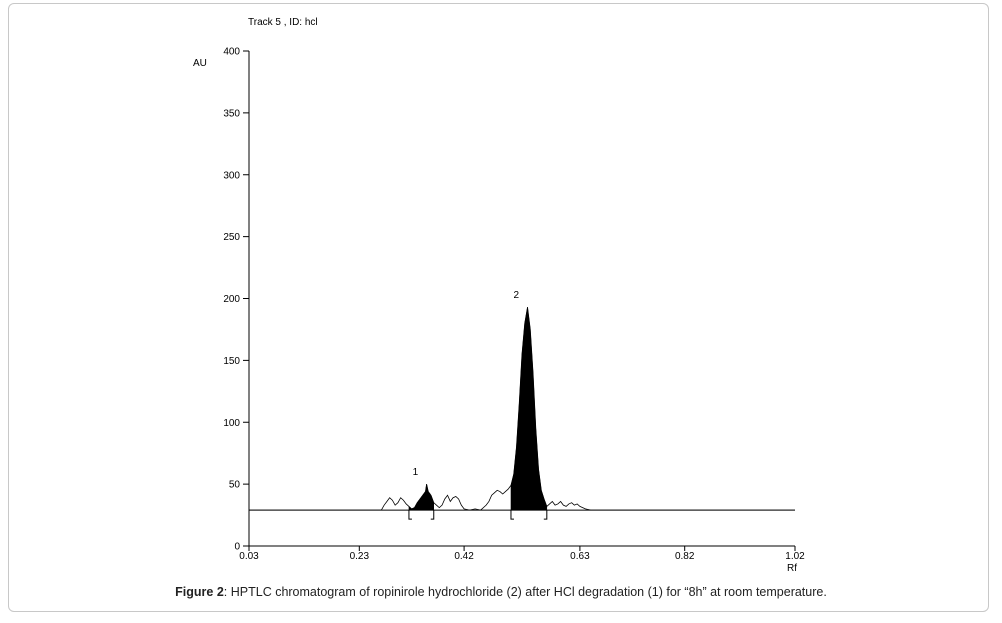 The width and height of the screenshot is (1002, 623). What do you see at coordinates (512, 515) in the screenshot?
I see `peak-2-start-bracket` at bounding box center [512, 515].